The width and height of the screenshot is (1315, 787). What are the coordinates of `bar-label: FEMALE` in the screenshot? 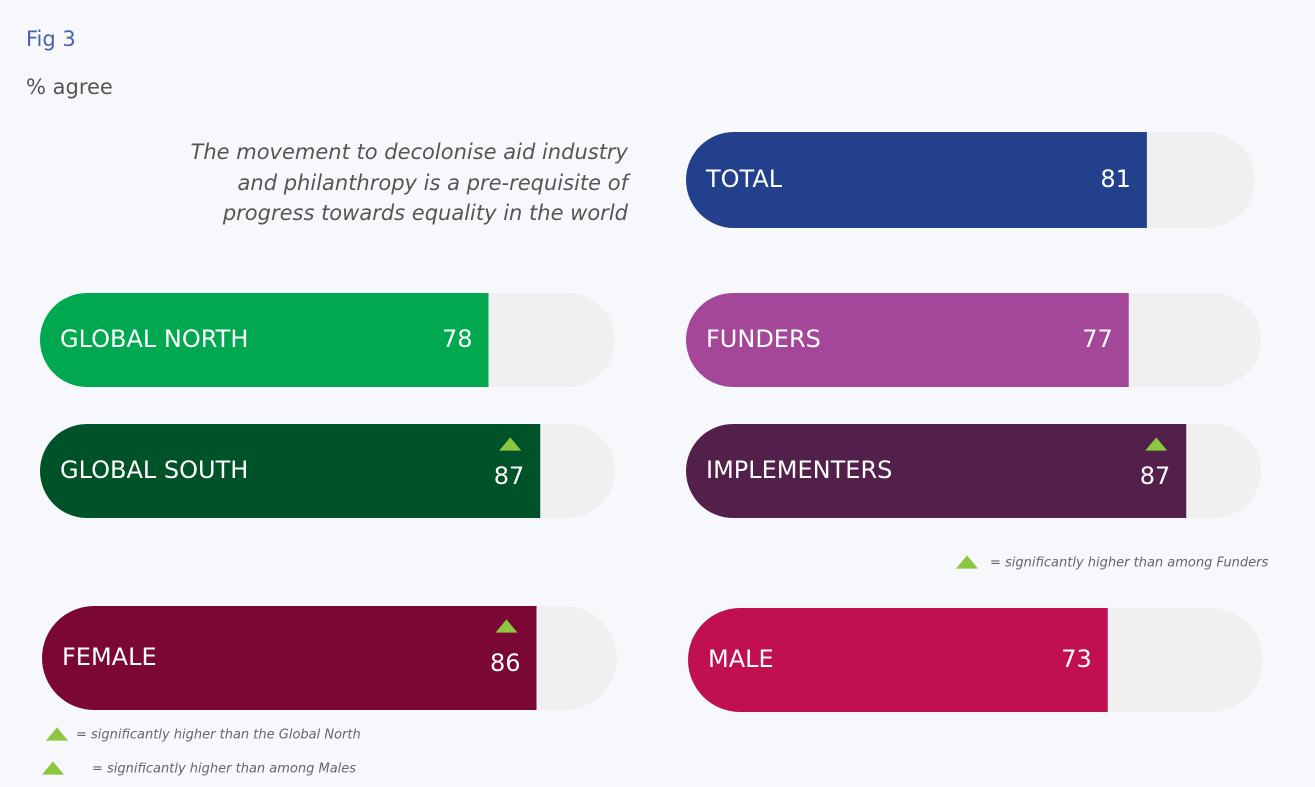 It's located at (109, 657).